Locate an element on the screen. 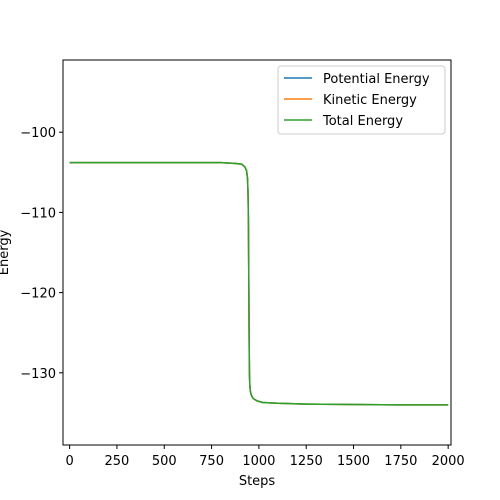 This screenshot has width=500, height=500. x-tick-label-6: 1500 is located at coordinates (353, 461).